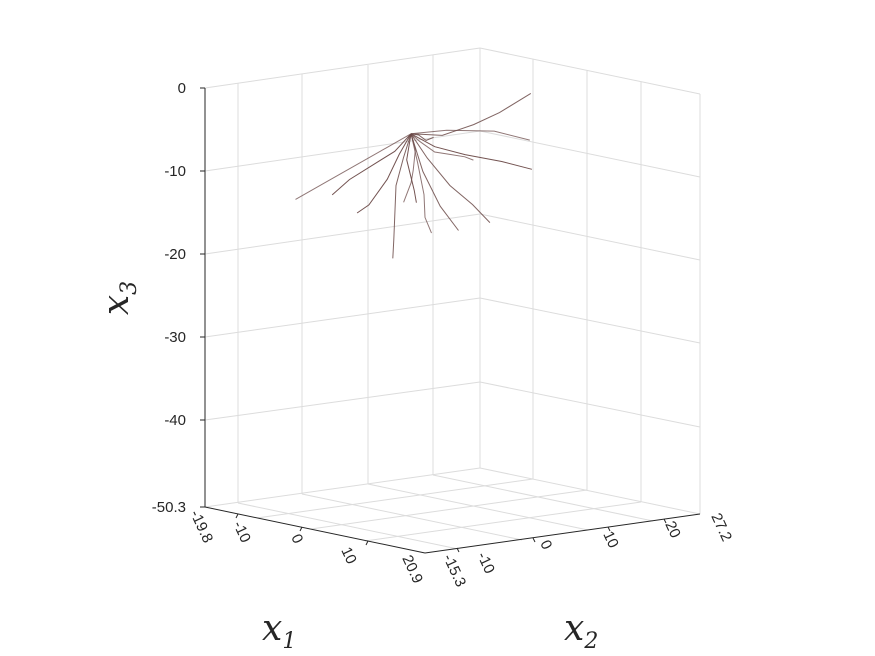 This screenshot has height=656, width=875. Describe the element at coordinates (201, 527) in the screenshot. I see `x1-tick-label: -19.8` at that location.